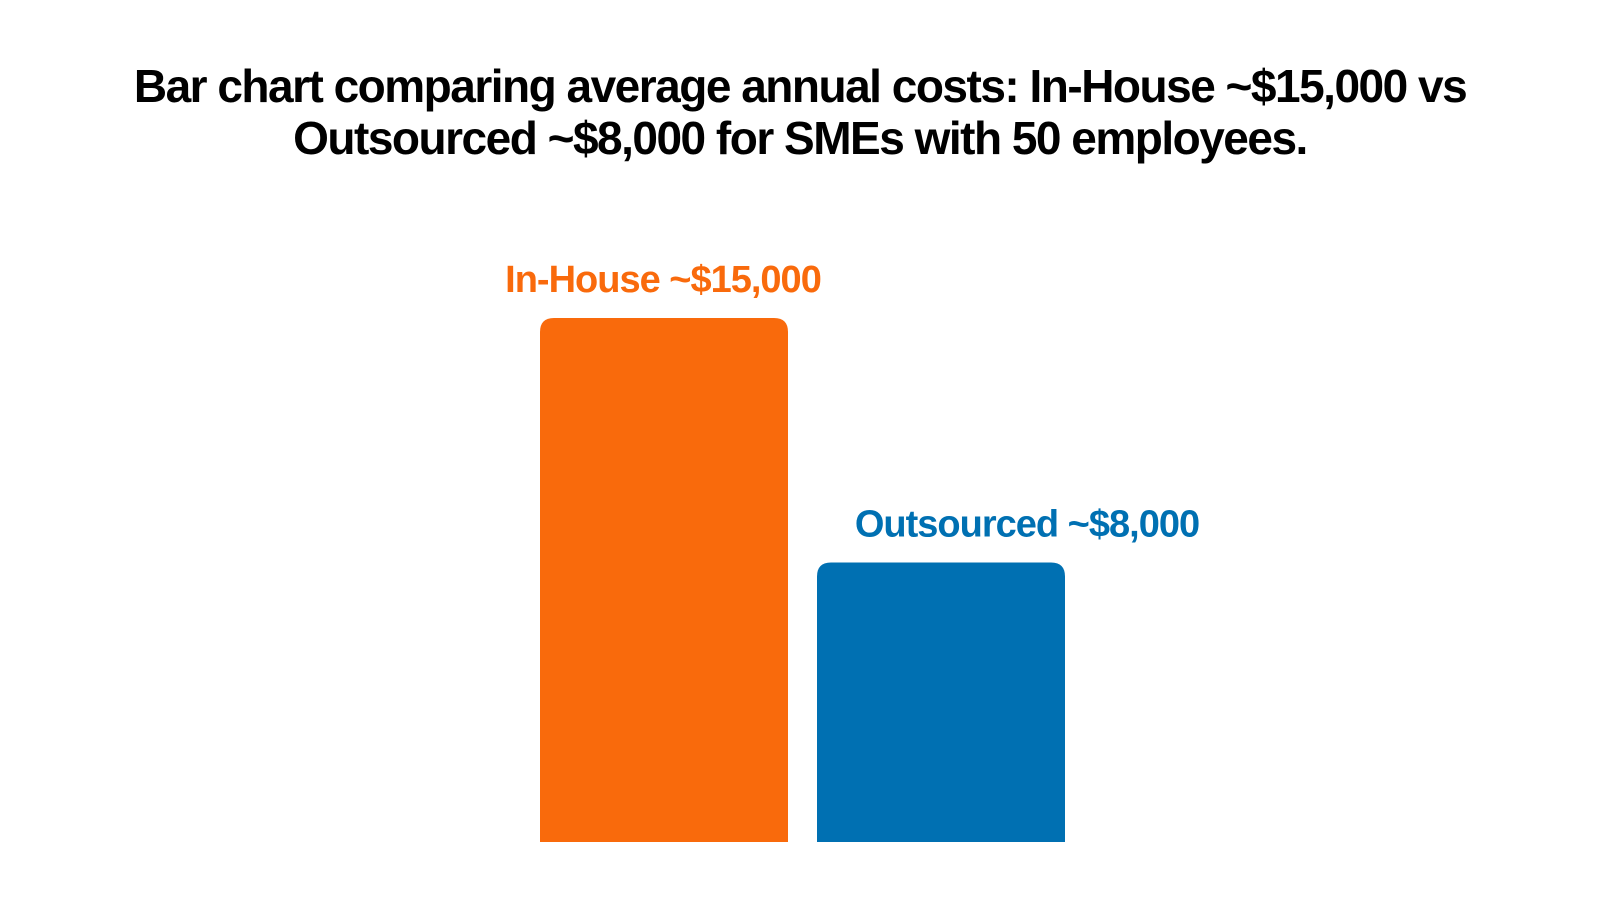 The image size is (1600, 900). I want to click on data-label-outsourced: Outsourced ~$8,000, so click(1027, 525).